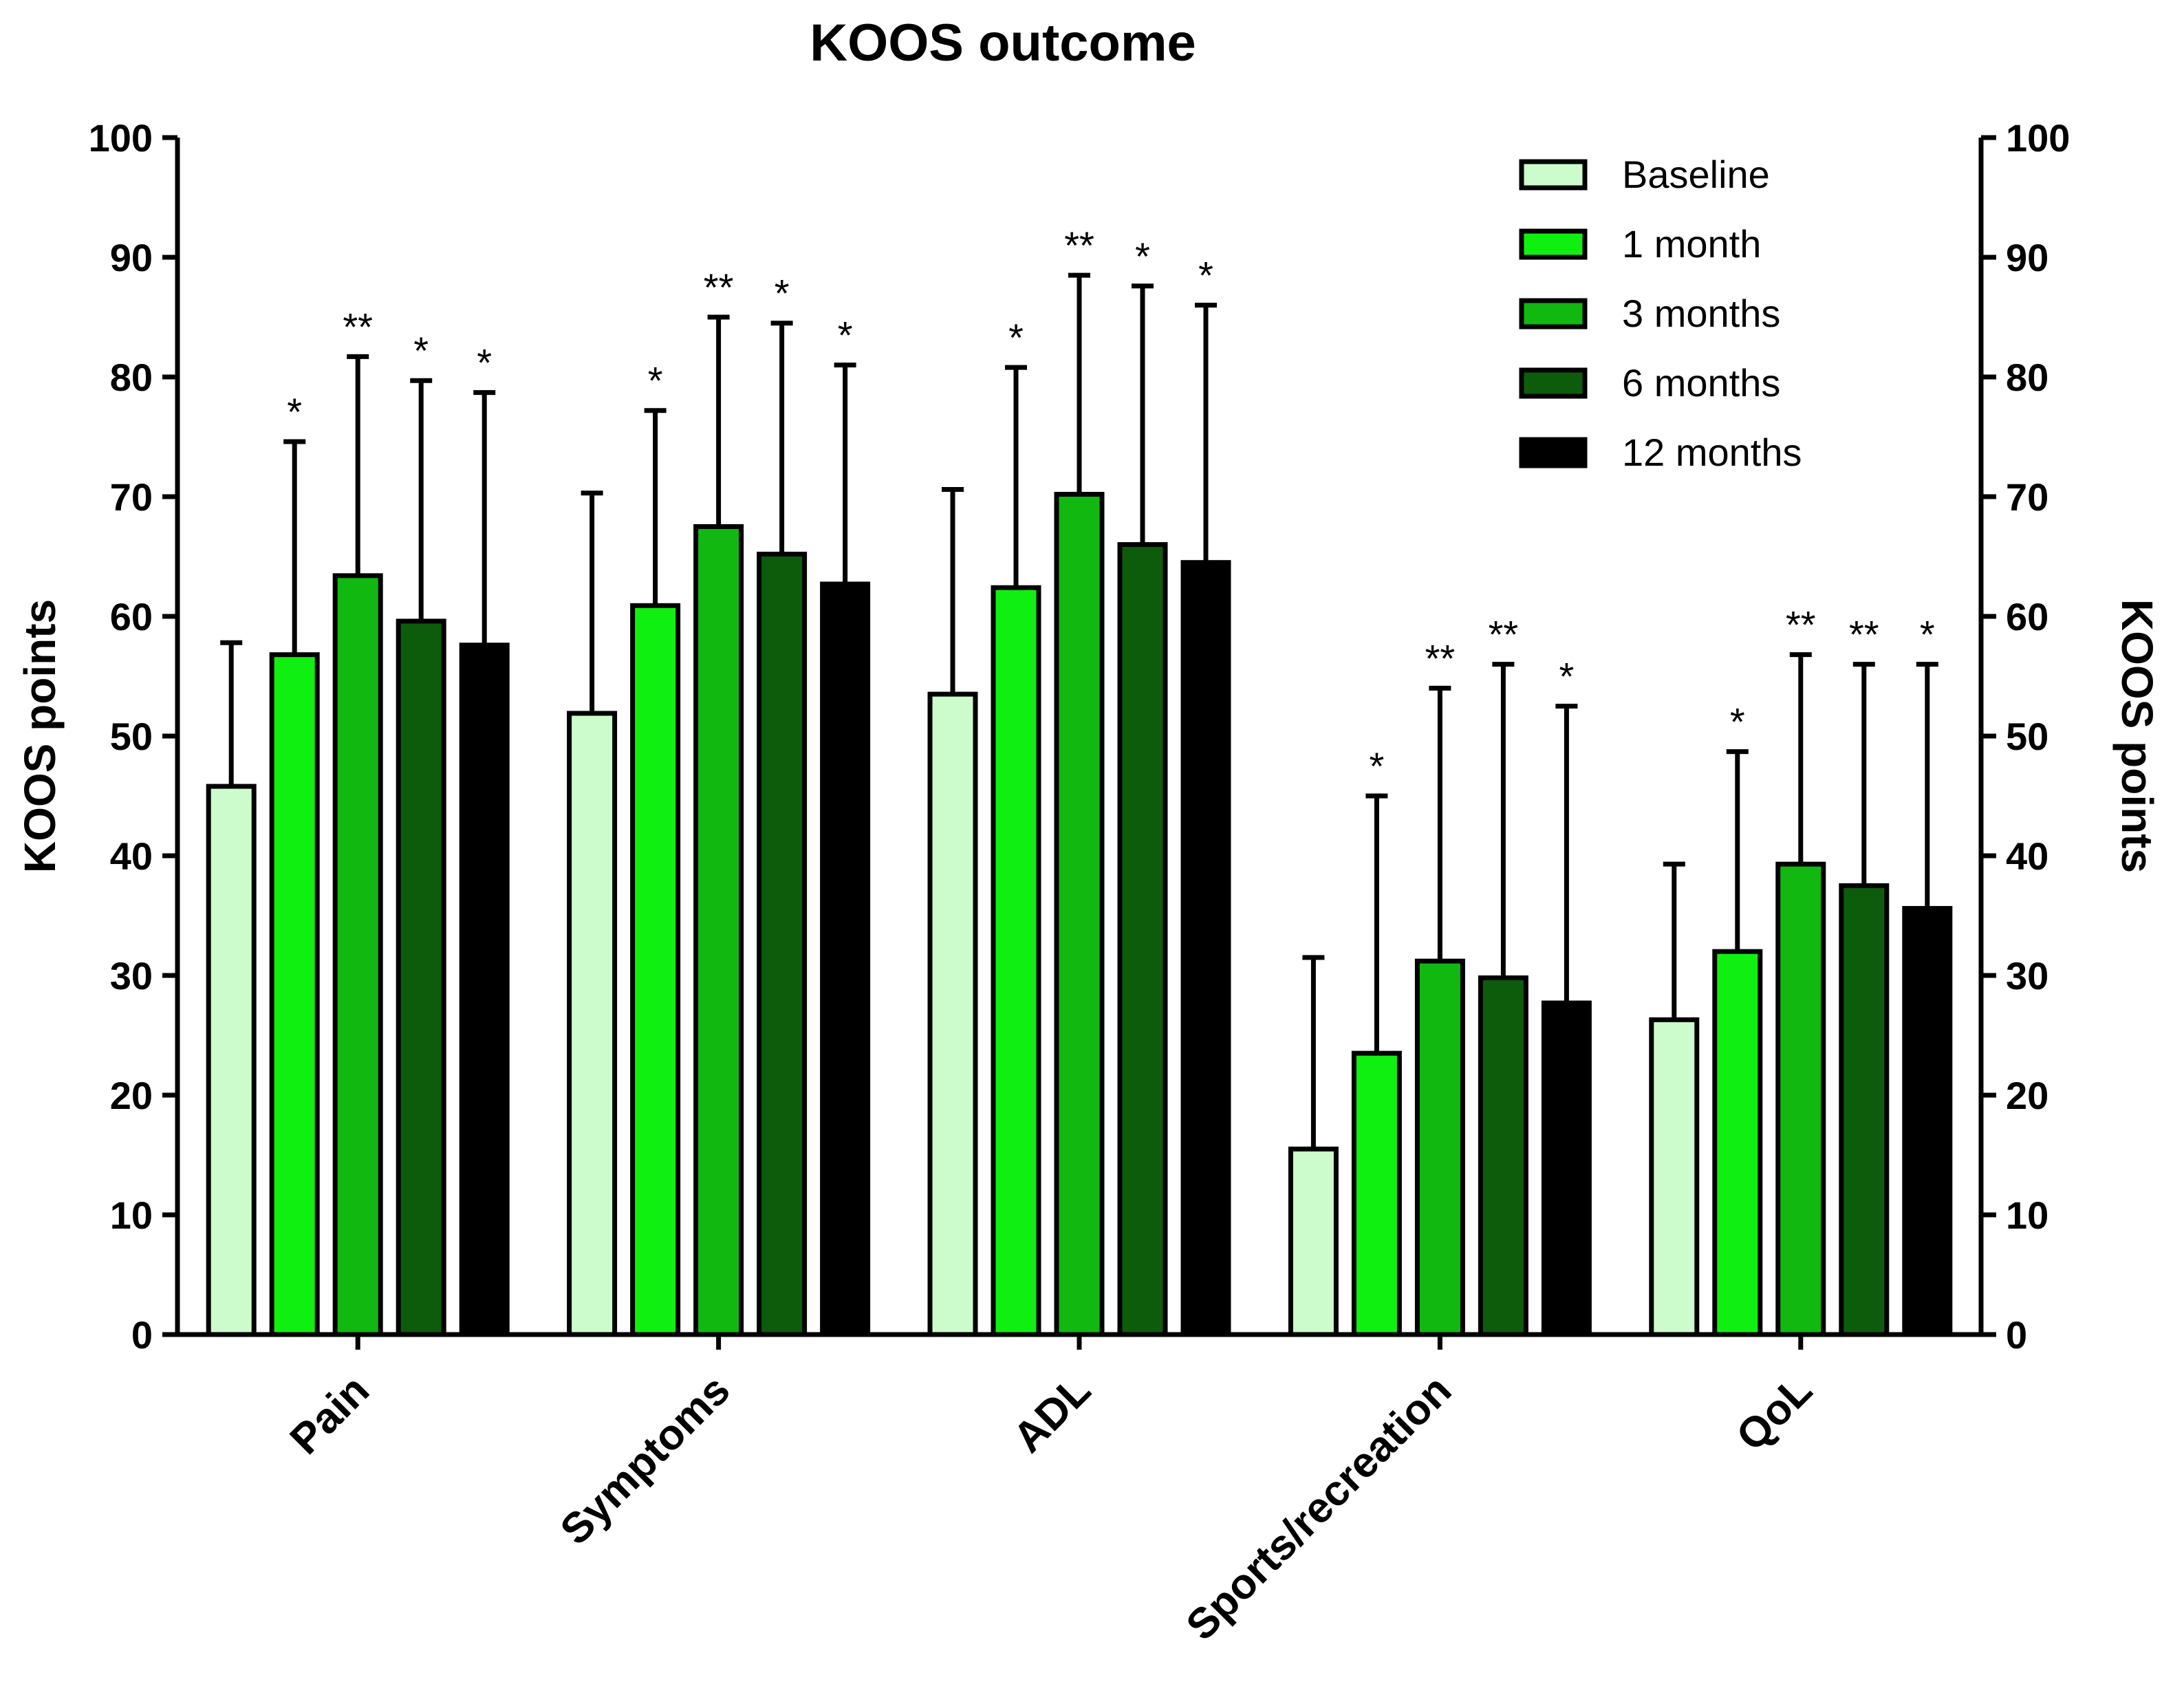 The width and height of the screenshot is (2184, 1684). What do you see at coordinates (131, 1215) in the screenshot?
I see `y-tick-label-left: 10` at bounding box center [131, 1215].